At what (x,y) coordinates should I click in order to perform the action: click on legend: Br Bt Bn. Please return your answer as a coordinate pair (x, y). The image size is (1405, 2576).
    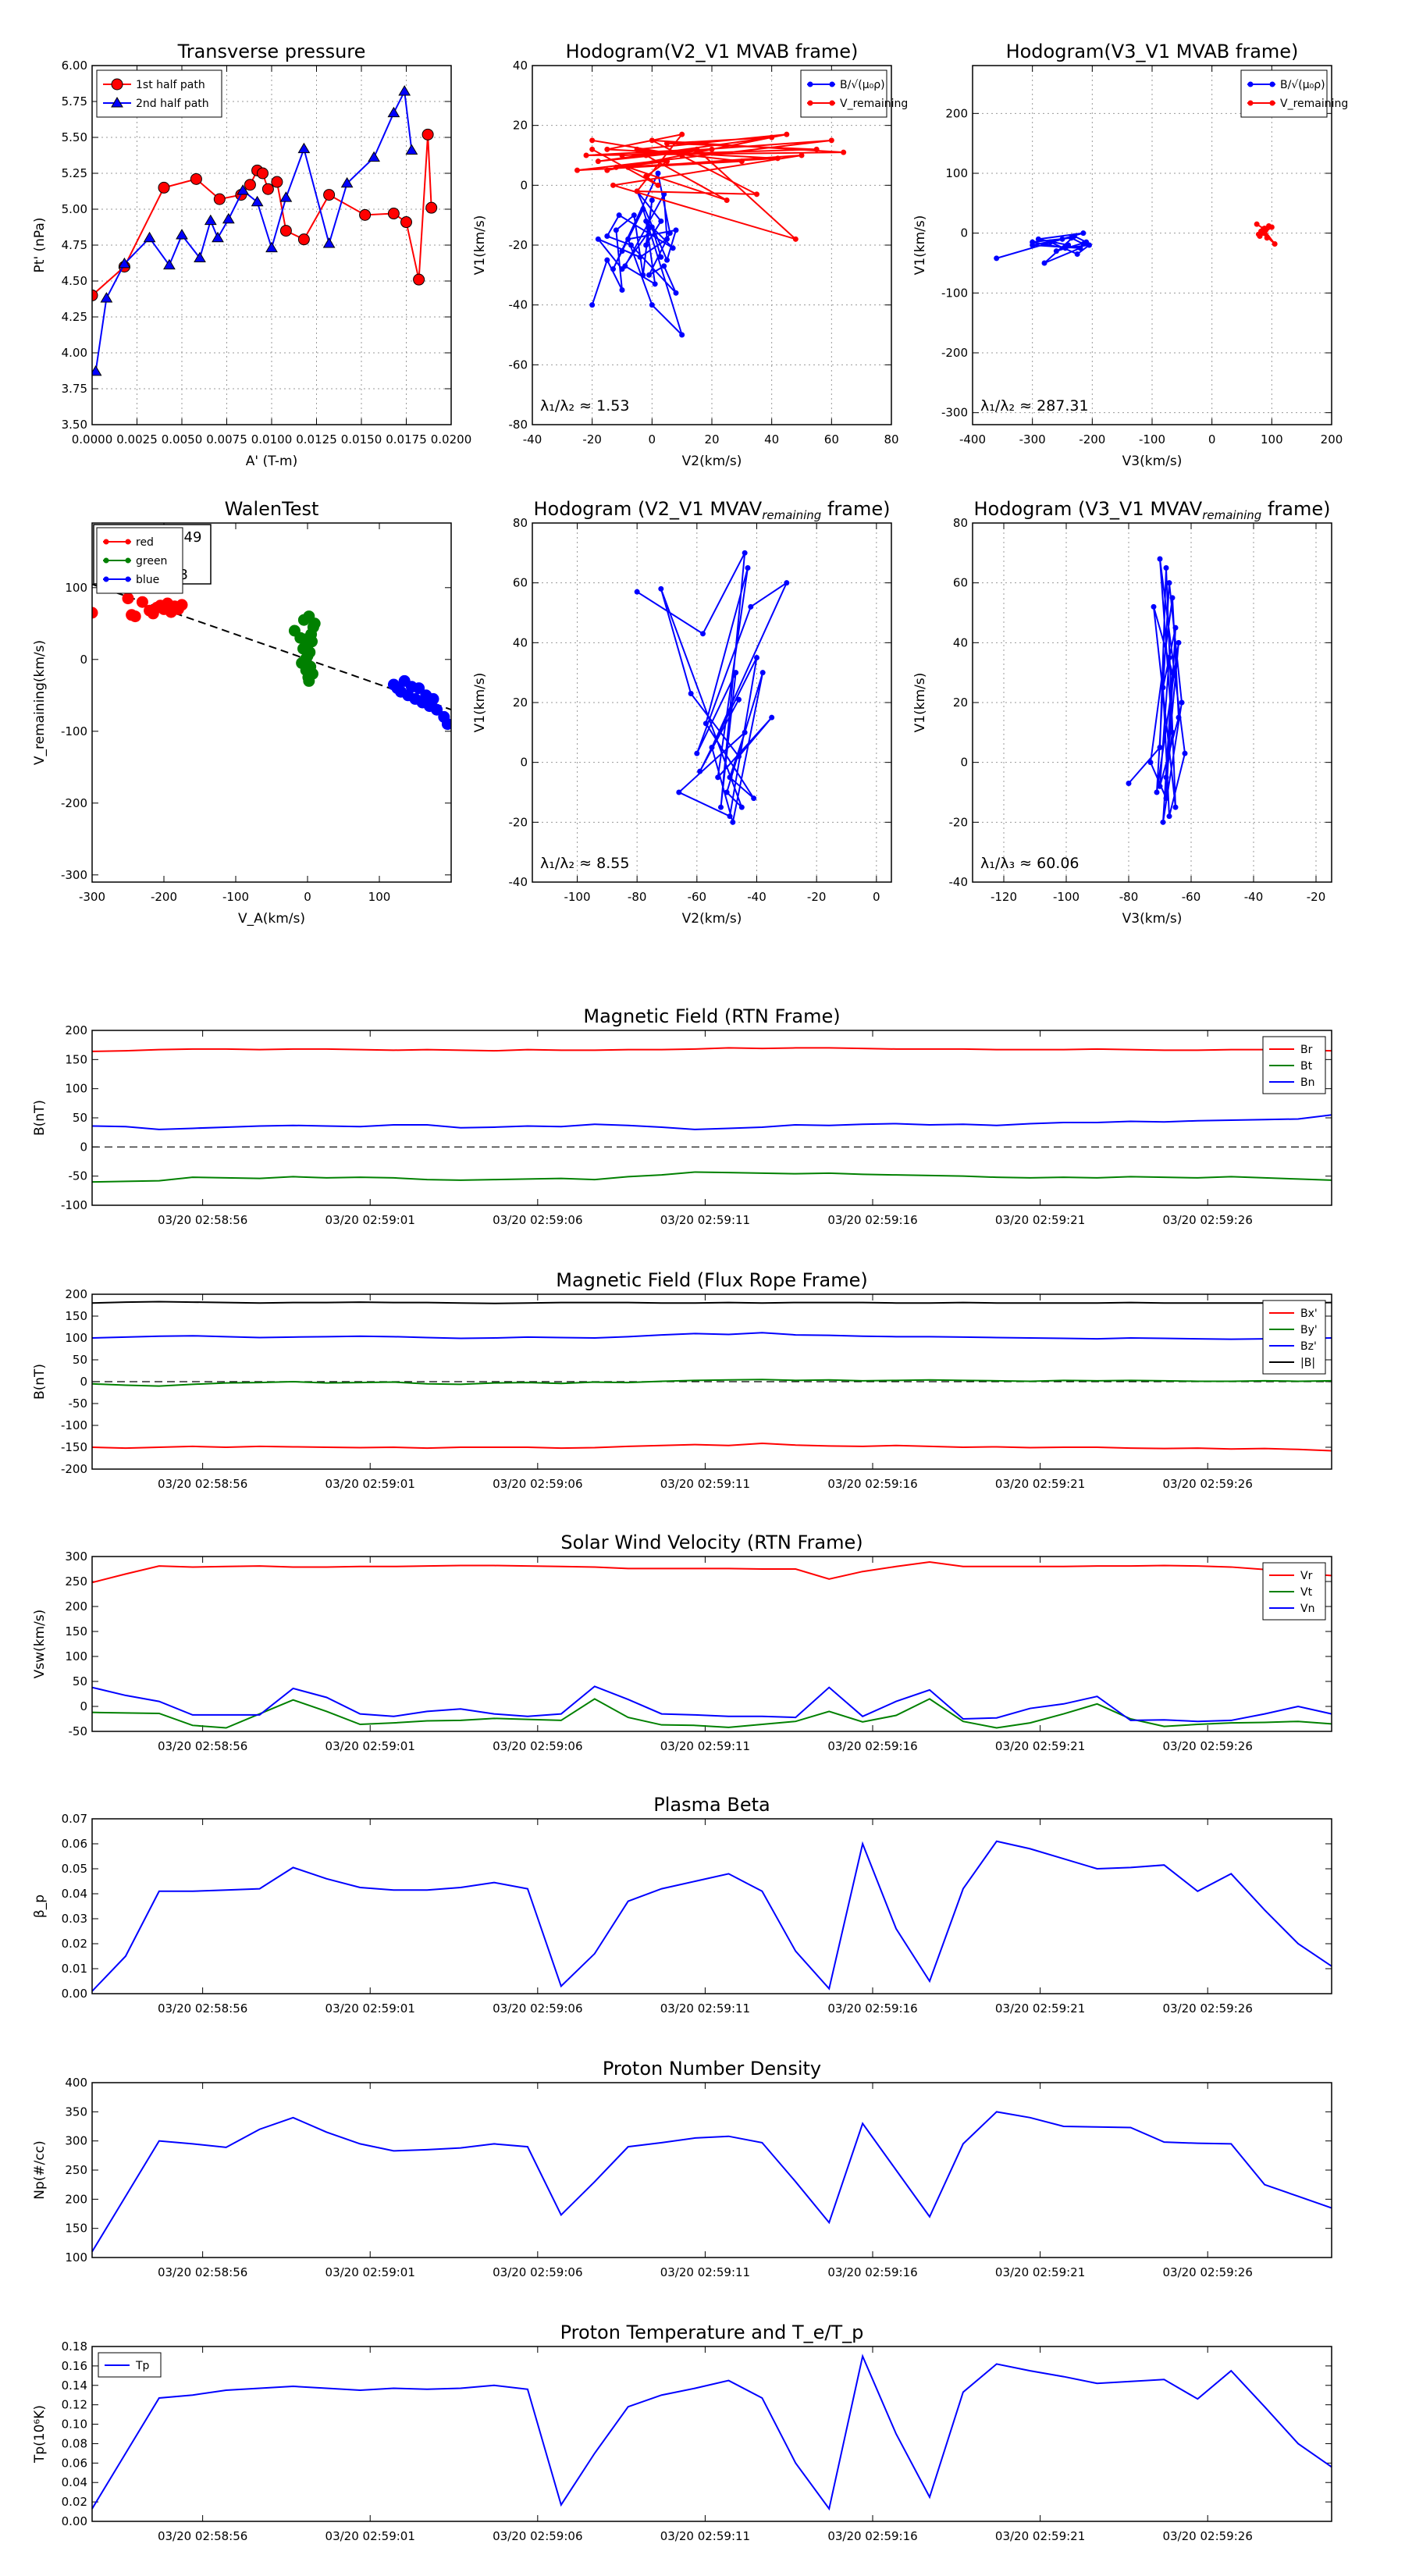
    Looking at the image, I should click on (1294, 1065).